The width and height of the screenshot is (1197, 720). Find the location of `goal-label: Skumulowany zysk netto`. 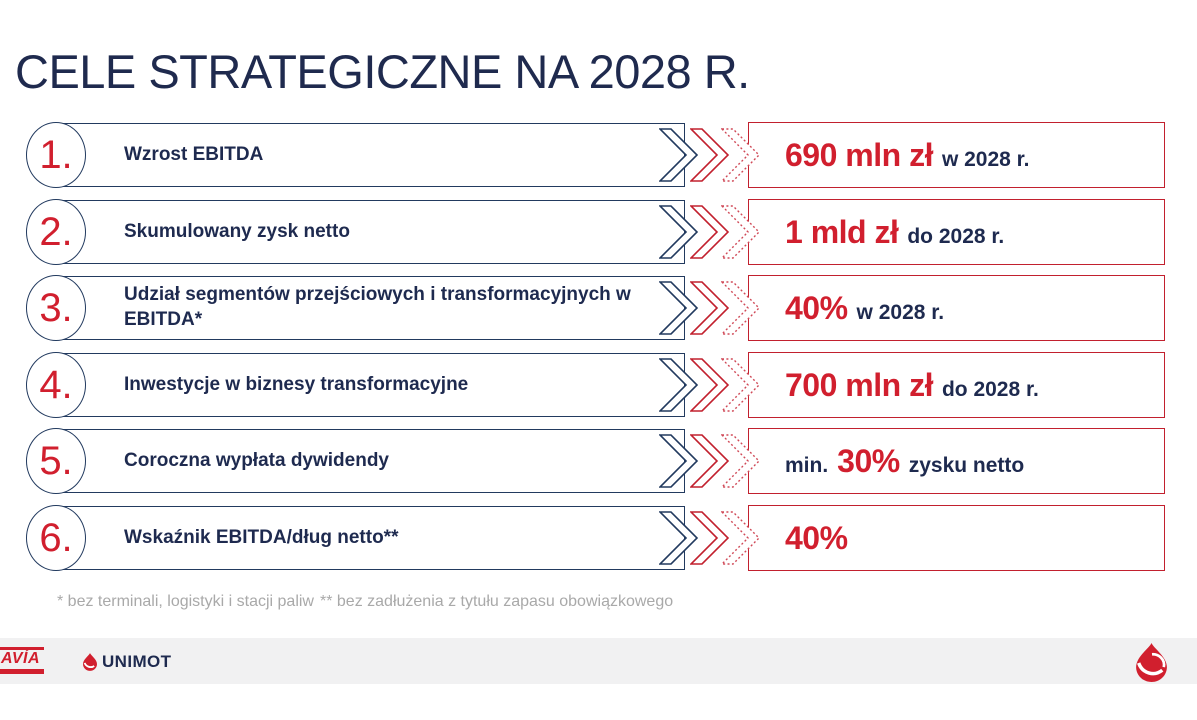

goal-label: Skumulowany zysk netto is located at coordinates (237, 231).